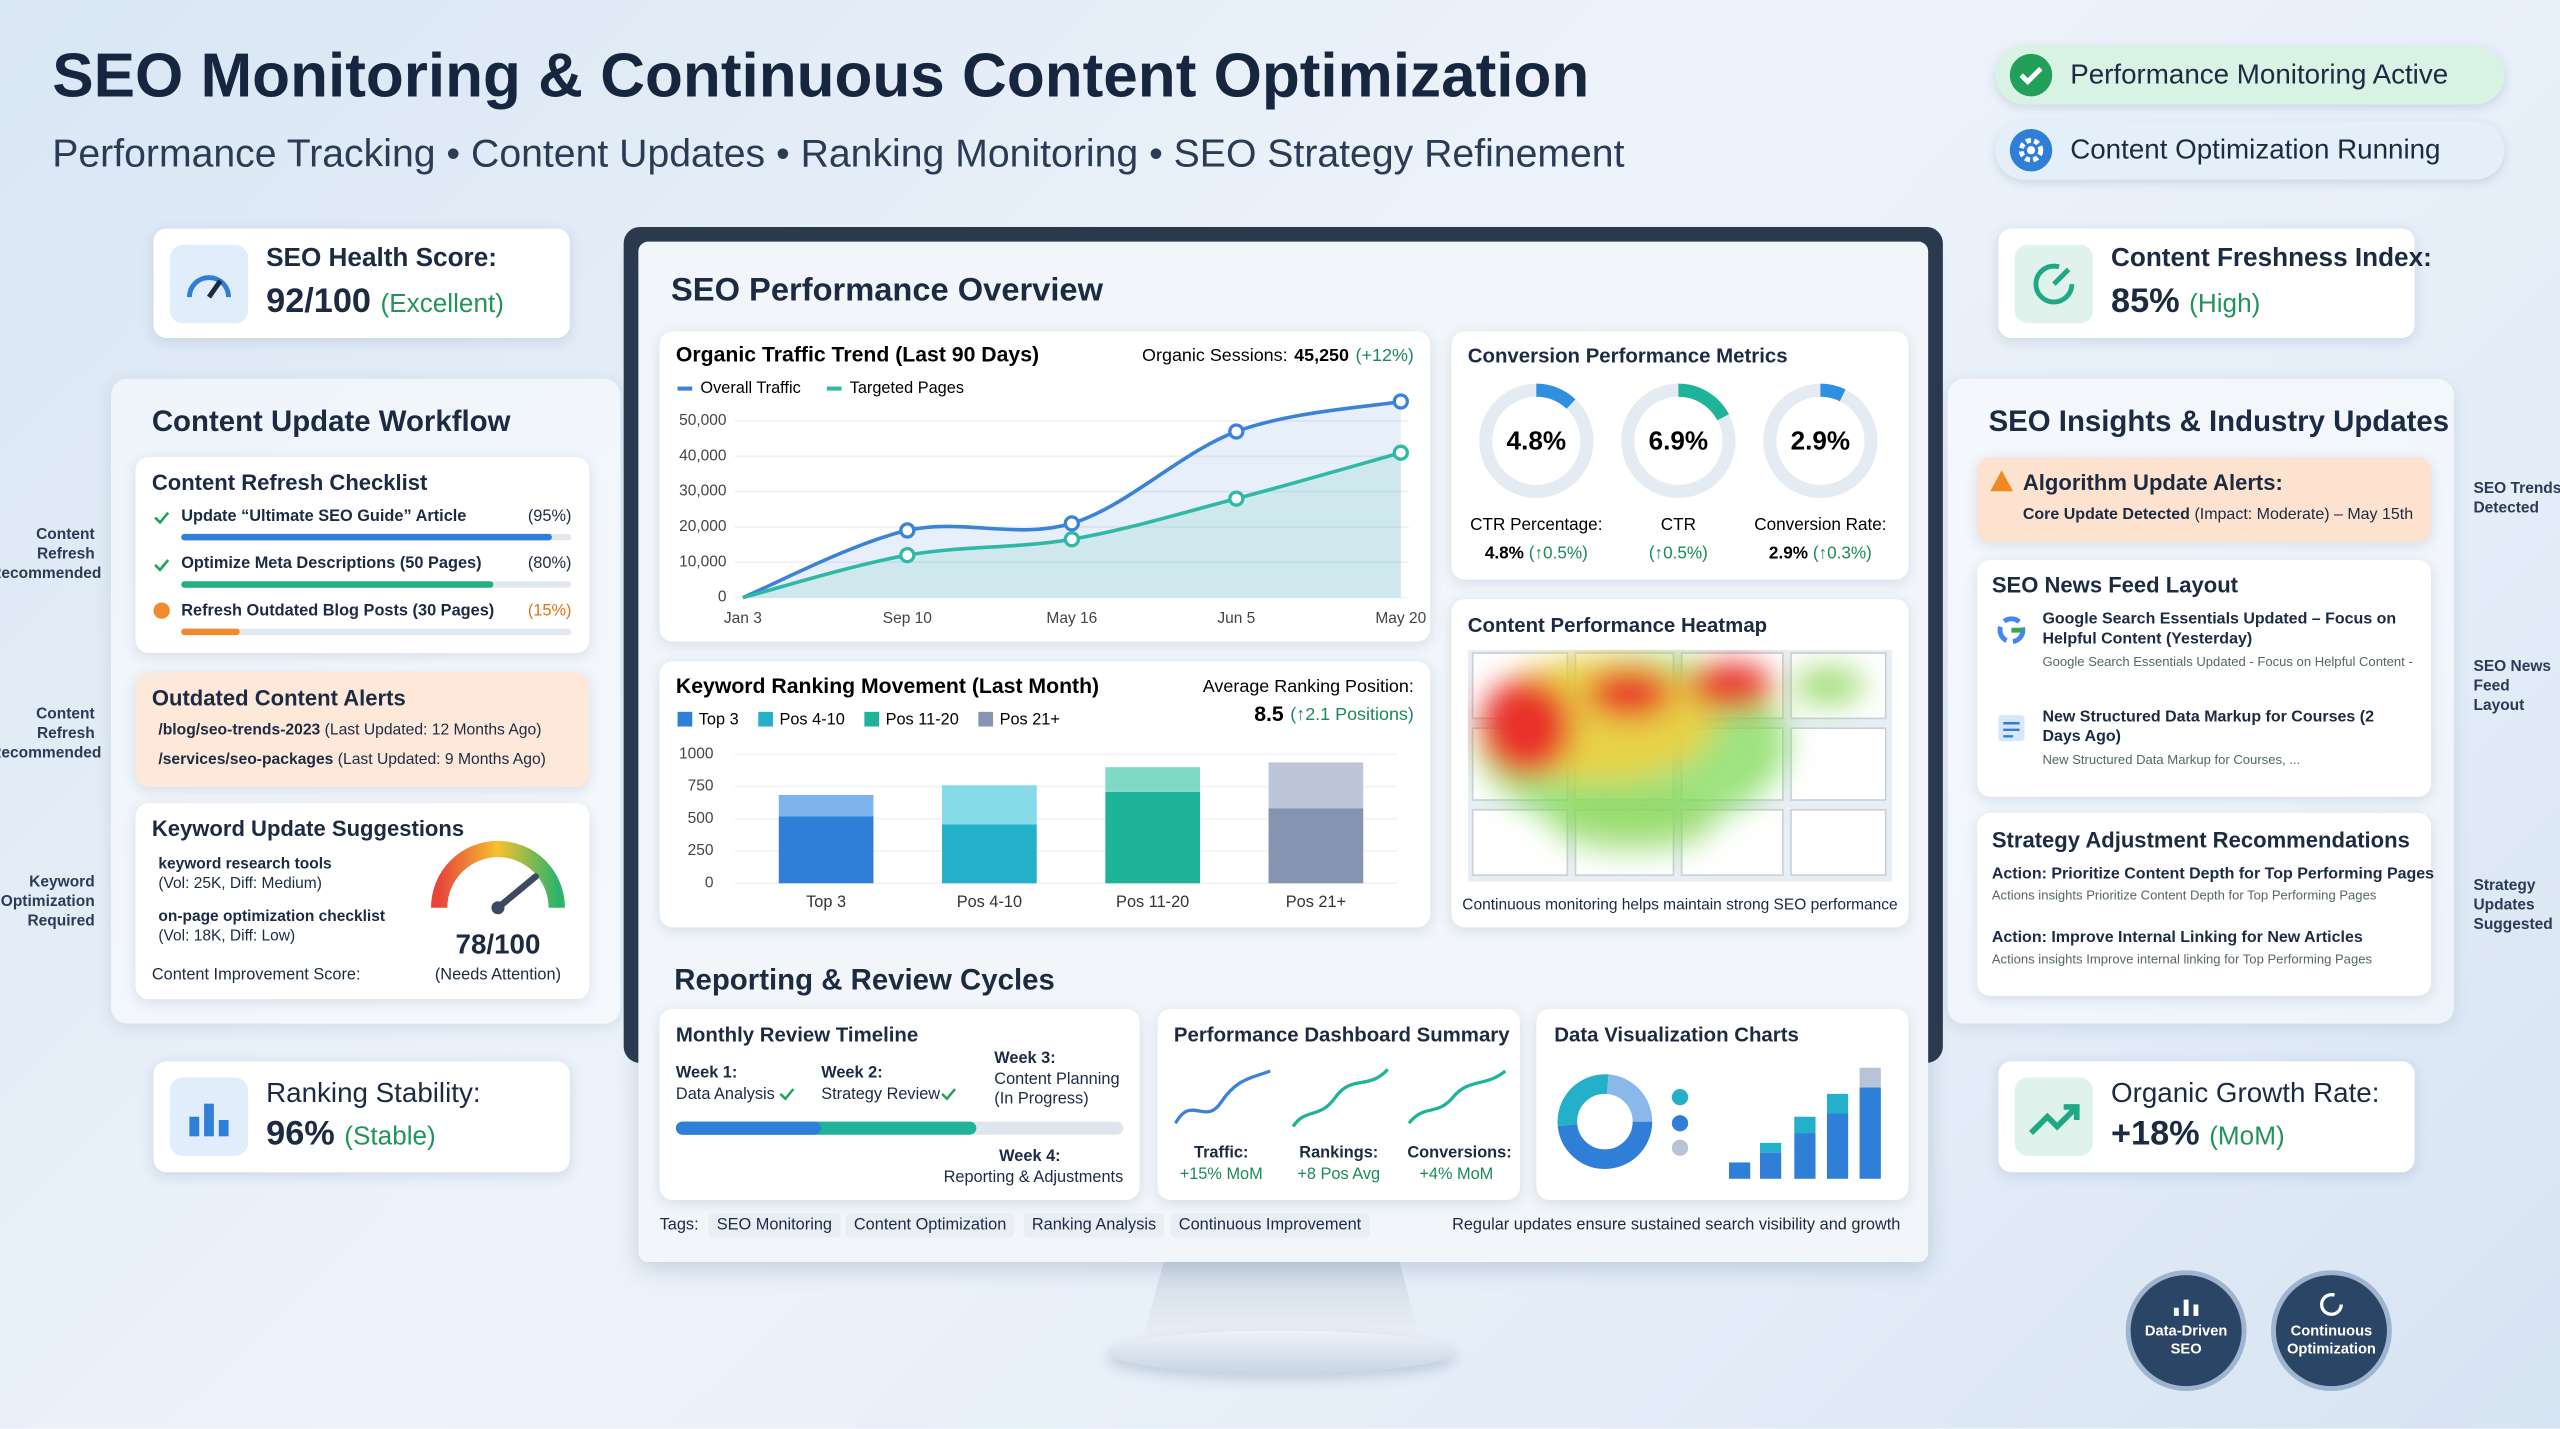 Image resolution: width=2560 pixels, height=1429 pixels. I want to click on heatmap, so click(1680, 765).